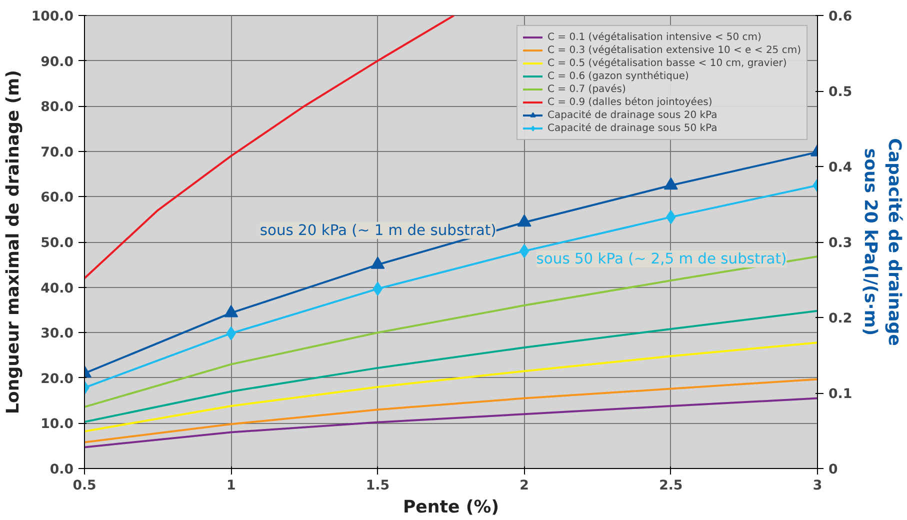 This screenshot has height=520, width=907. What do you see at coordinates (667, 63) in the screenshot?
I see `legend-label: C = 0.5 (végétalisation basse < 10 cm, gravier)` at bounding box center [667, 63].